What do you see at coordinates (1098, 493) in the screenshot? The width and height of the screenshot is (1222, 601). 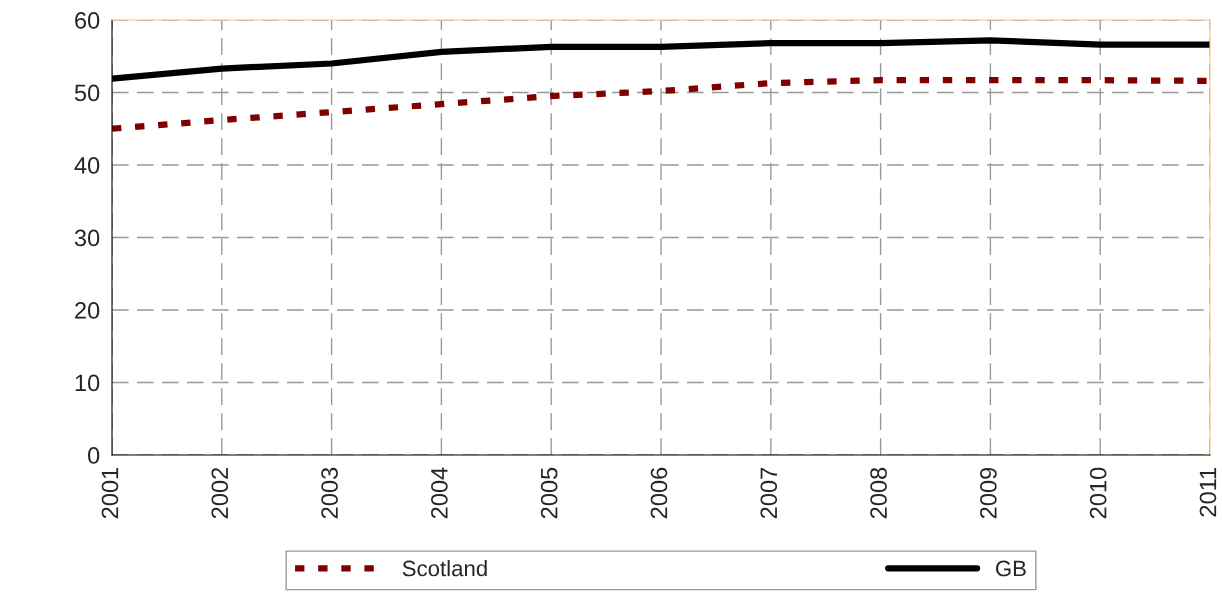 I see `x-tick-label: 2010` at bounding box center [1098, 493].